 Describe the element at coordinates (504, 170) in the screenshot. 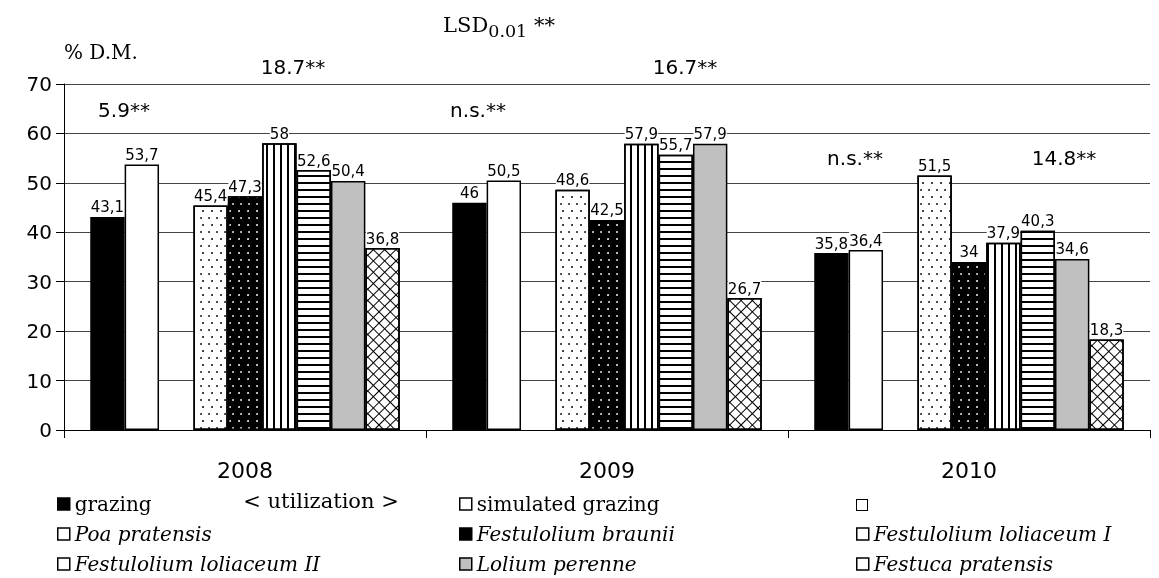

I see `data-label: 50,5` at that location.